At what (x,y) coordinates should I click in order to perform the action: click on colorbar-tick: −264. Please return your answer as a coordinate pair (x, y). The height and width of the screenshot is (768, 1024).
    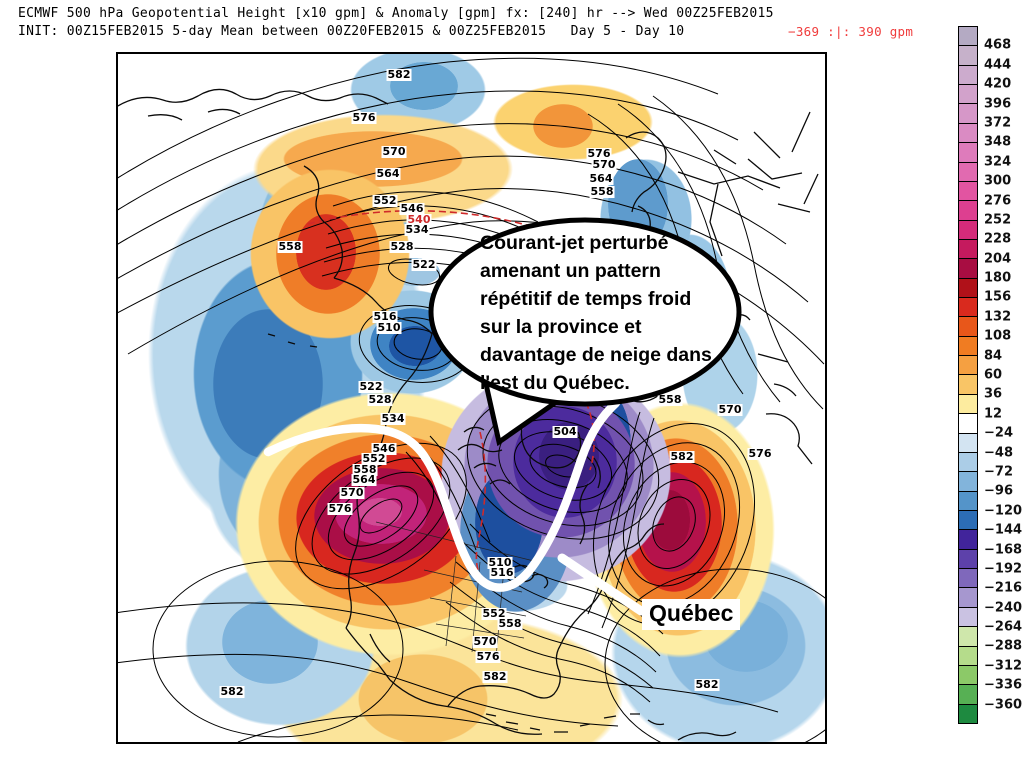
    Looking at the image, I should click on (1003, 627).